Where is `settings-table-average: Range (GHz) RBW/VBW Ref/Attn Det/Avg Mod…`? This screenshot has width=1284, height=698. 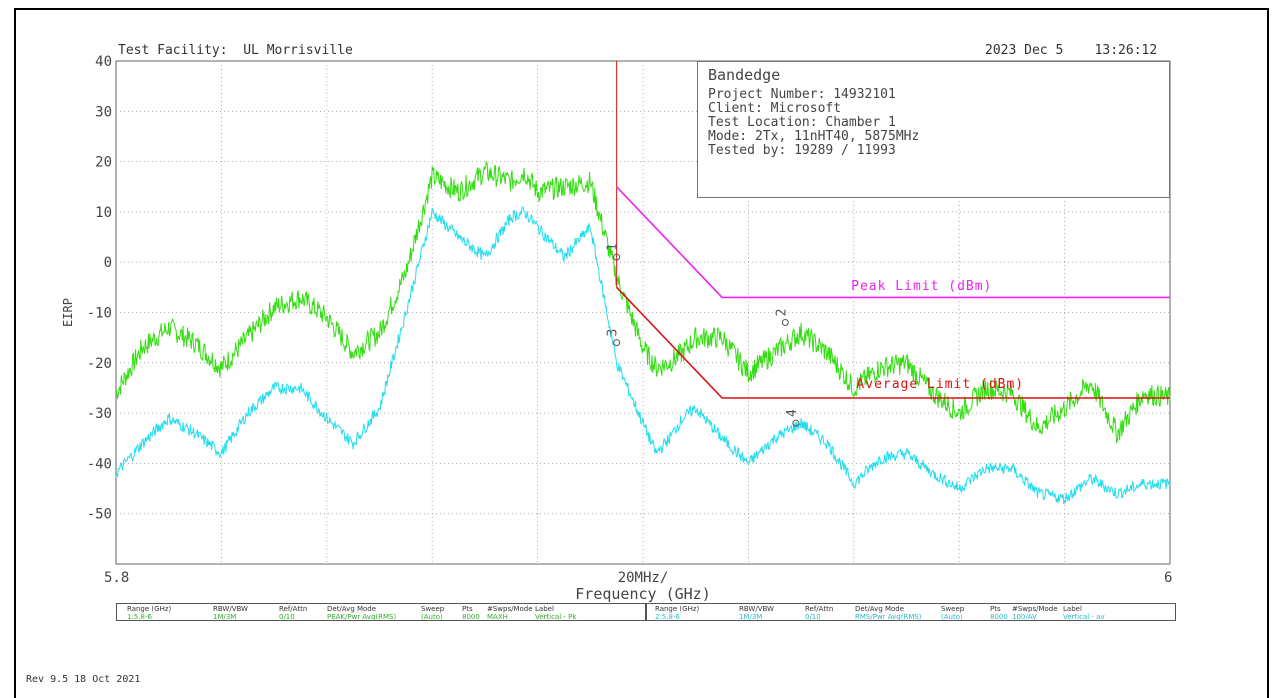
settings-table-average: Range (GHz) RBW/VBW Ref/Attn Det/Avg Mod… is located at coordinates (911, 612).